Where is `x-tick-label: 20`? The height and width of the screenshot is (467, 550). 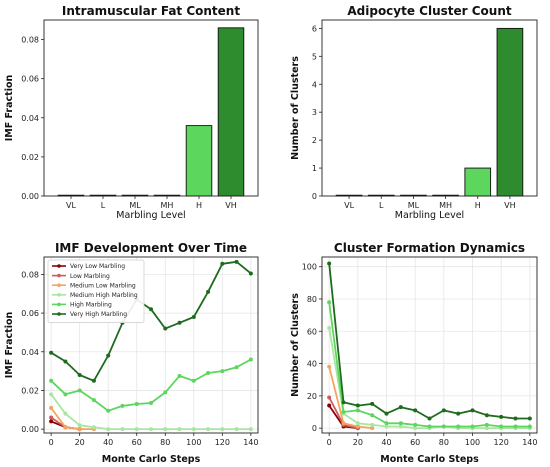
x-tick-label: 20 is located at coordinates (80, 442).